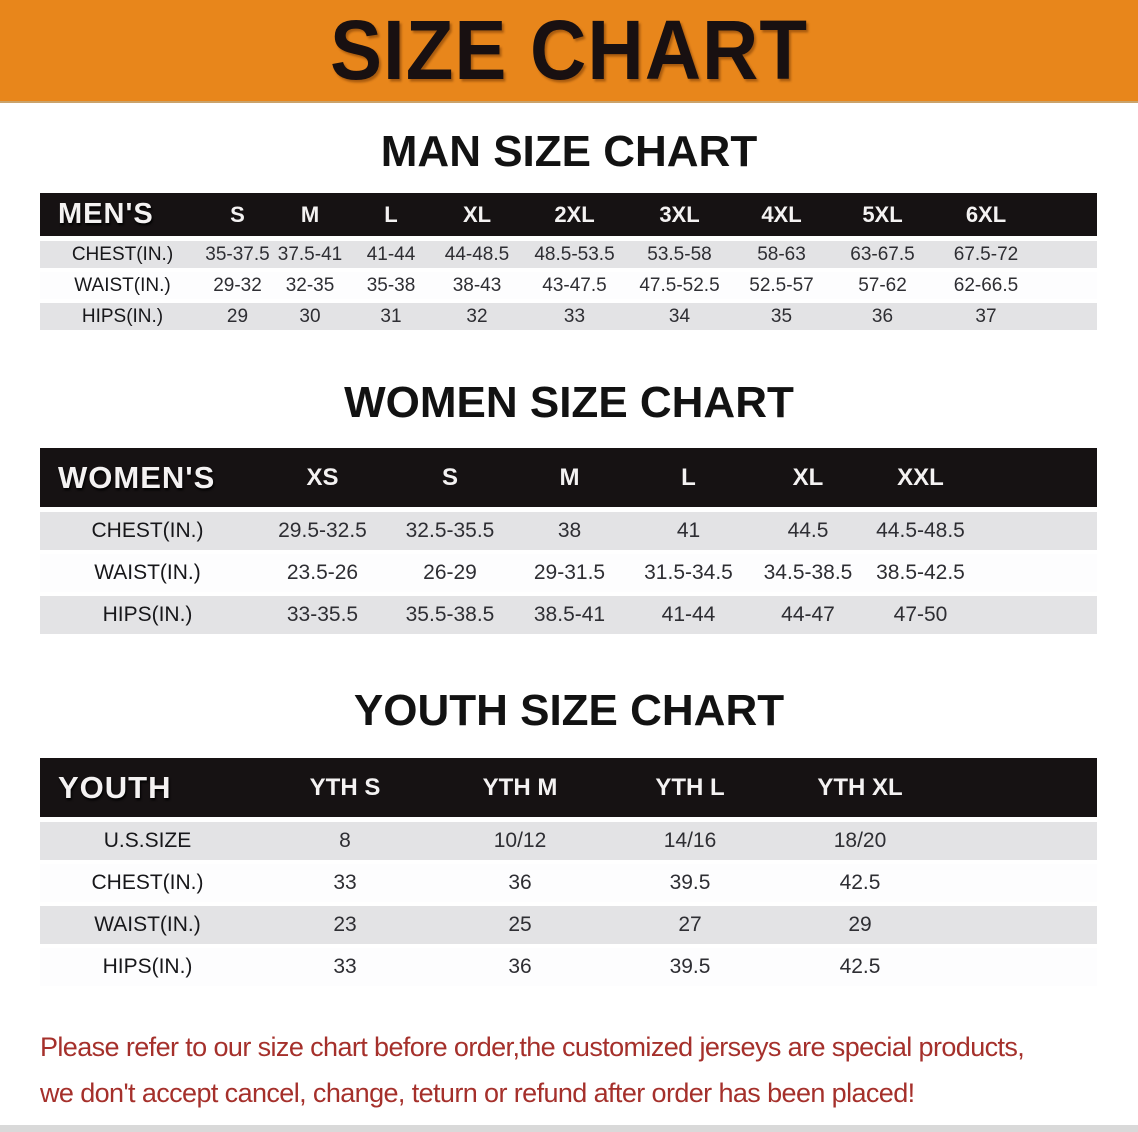 The width and height of the screenshot is (1138, 1132). I want to click on value-cell: 41, so click(688, 533).